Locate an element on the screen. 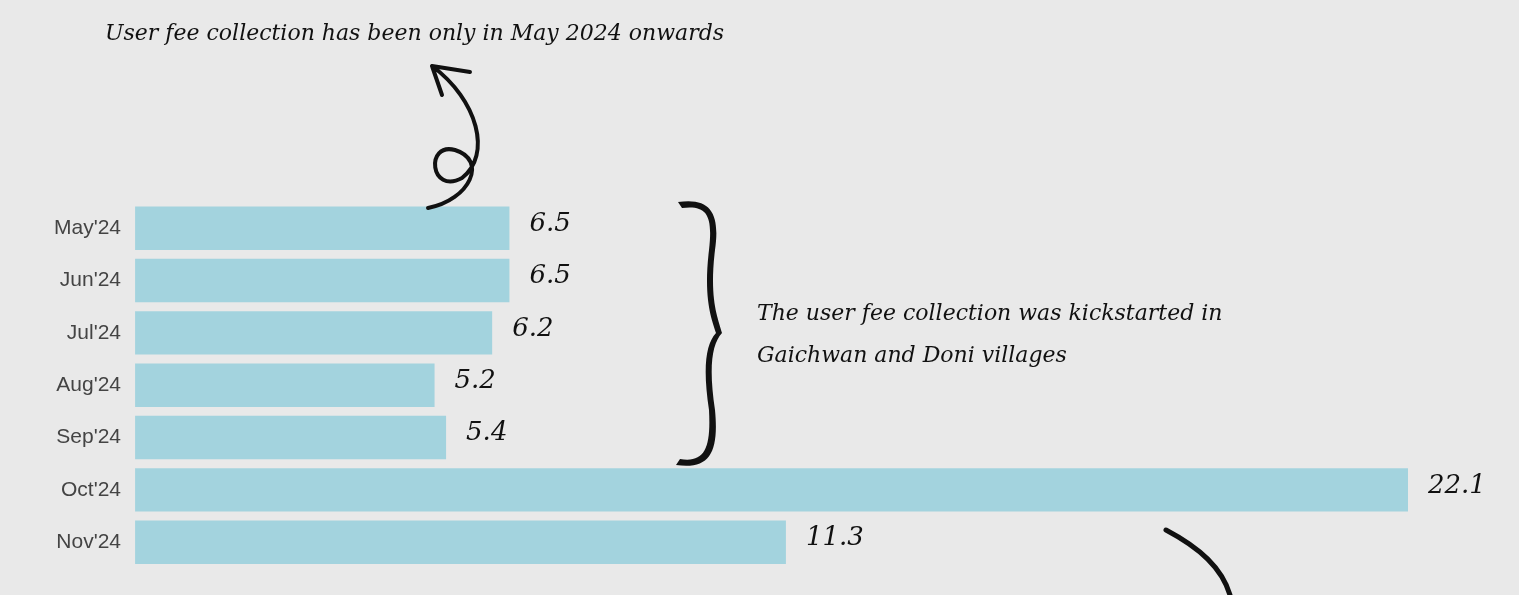 This screenshot has height=595, width=1519. y-tick-label: Oct'24 is located at coordinates (91, 488).